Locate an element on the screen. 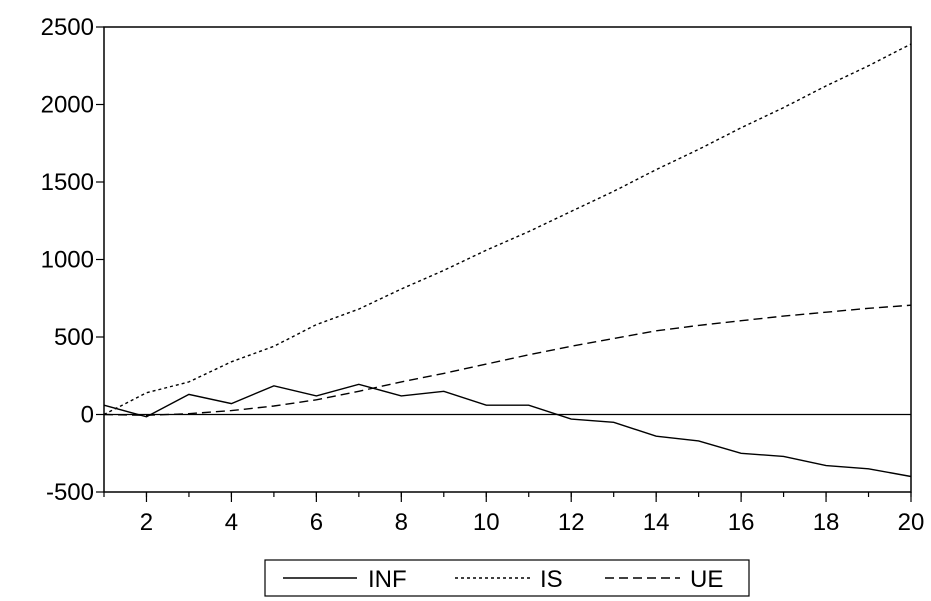 The width and height of the screenshot is (931, 601). y-tick-label: 500 is located at coordinates (74, 337).